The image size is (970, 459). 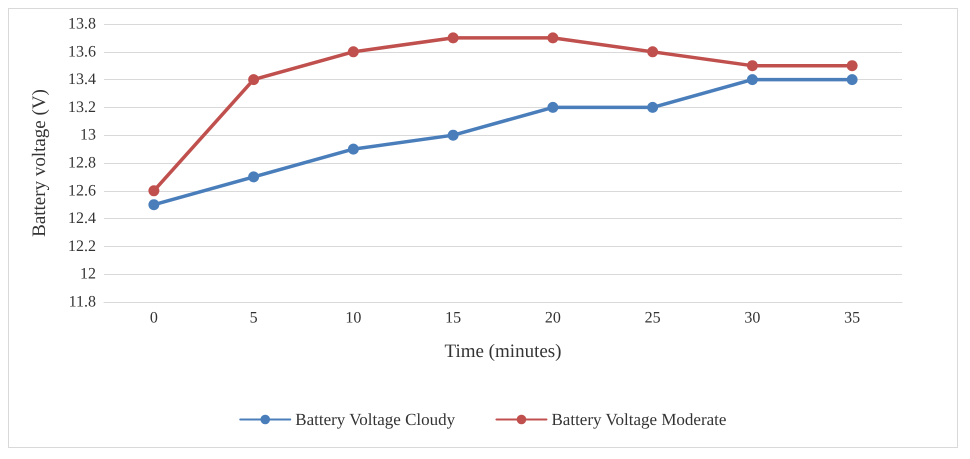 What do you see at coordinates (638, 419) in the screenshot?
I see `legend-label: Battery Voltage Moderate` at bounding box center [638, 419].